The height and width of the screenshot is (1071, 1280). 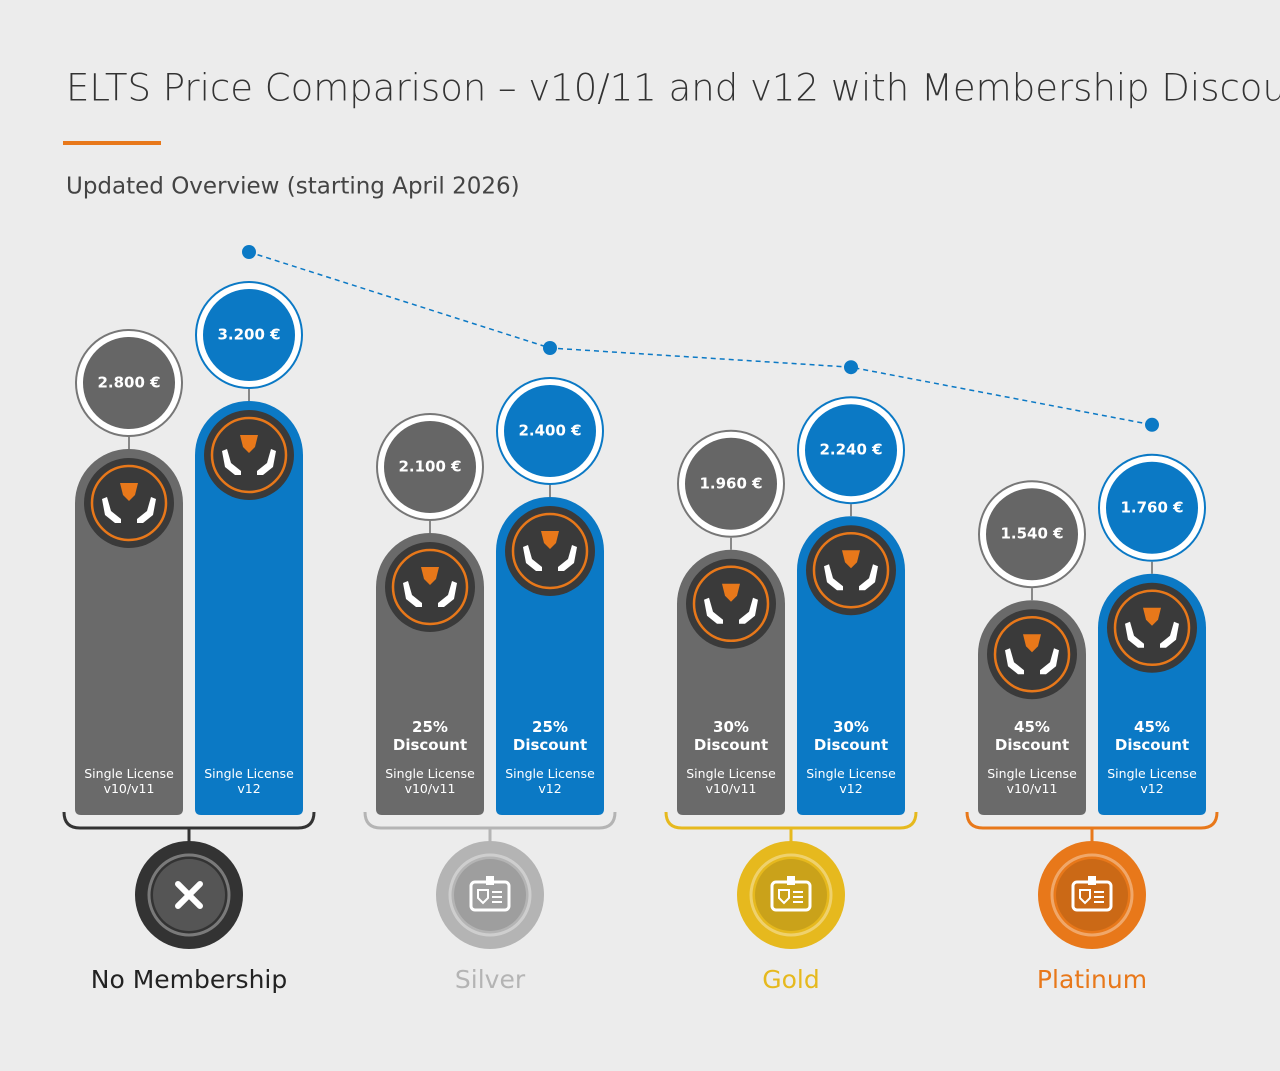 What do you see at coordinates (128, 383) in the screenshot?
I see `price-label: 2.800 €` at bounding box center [128, 383].